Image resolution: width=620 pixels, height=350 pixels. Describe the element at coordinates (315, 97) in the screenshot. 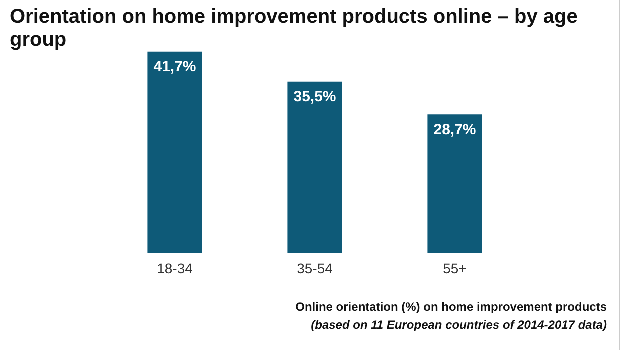

I see `data-label: 35,5%` at that location.